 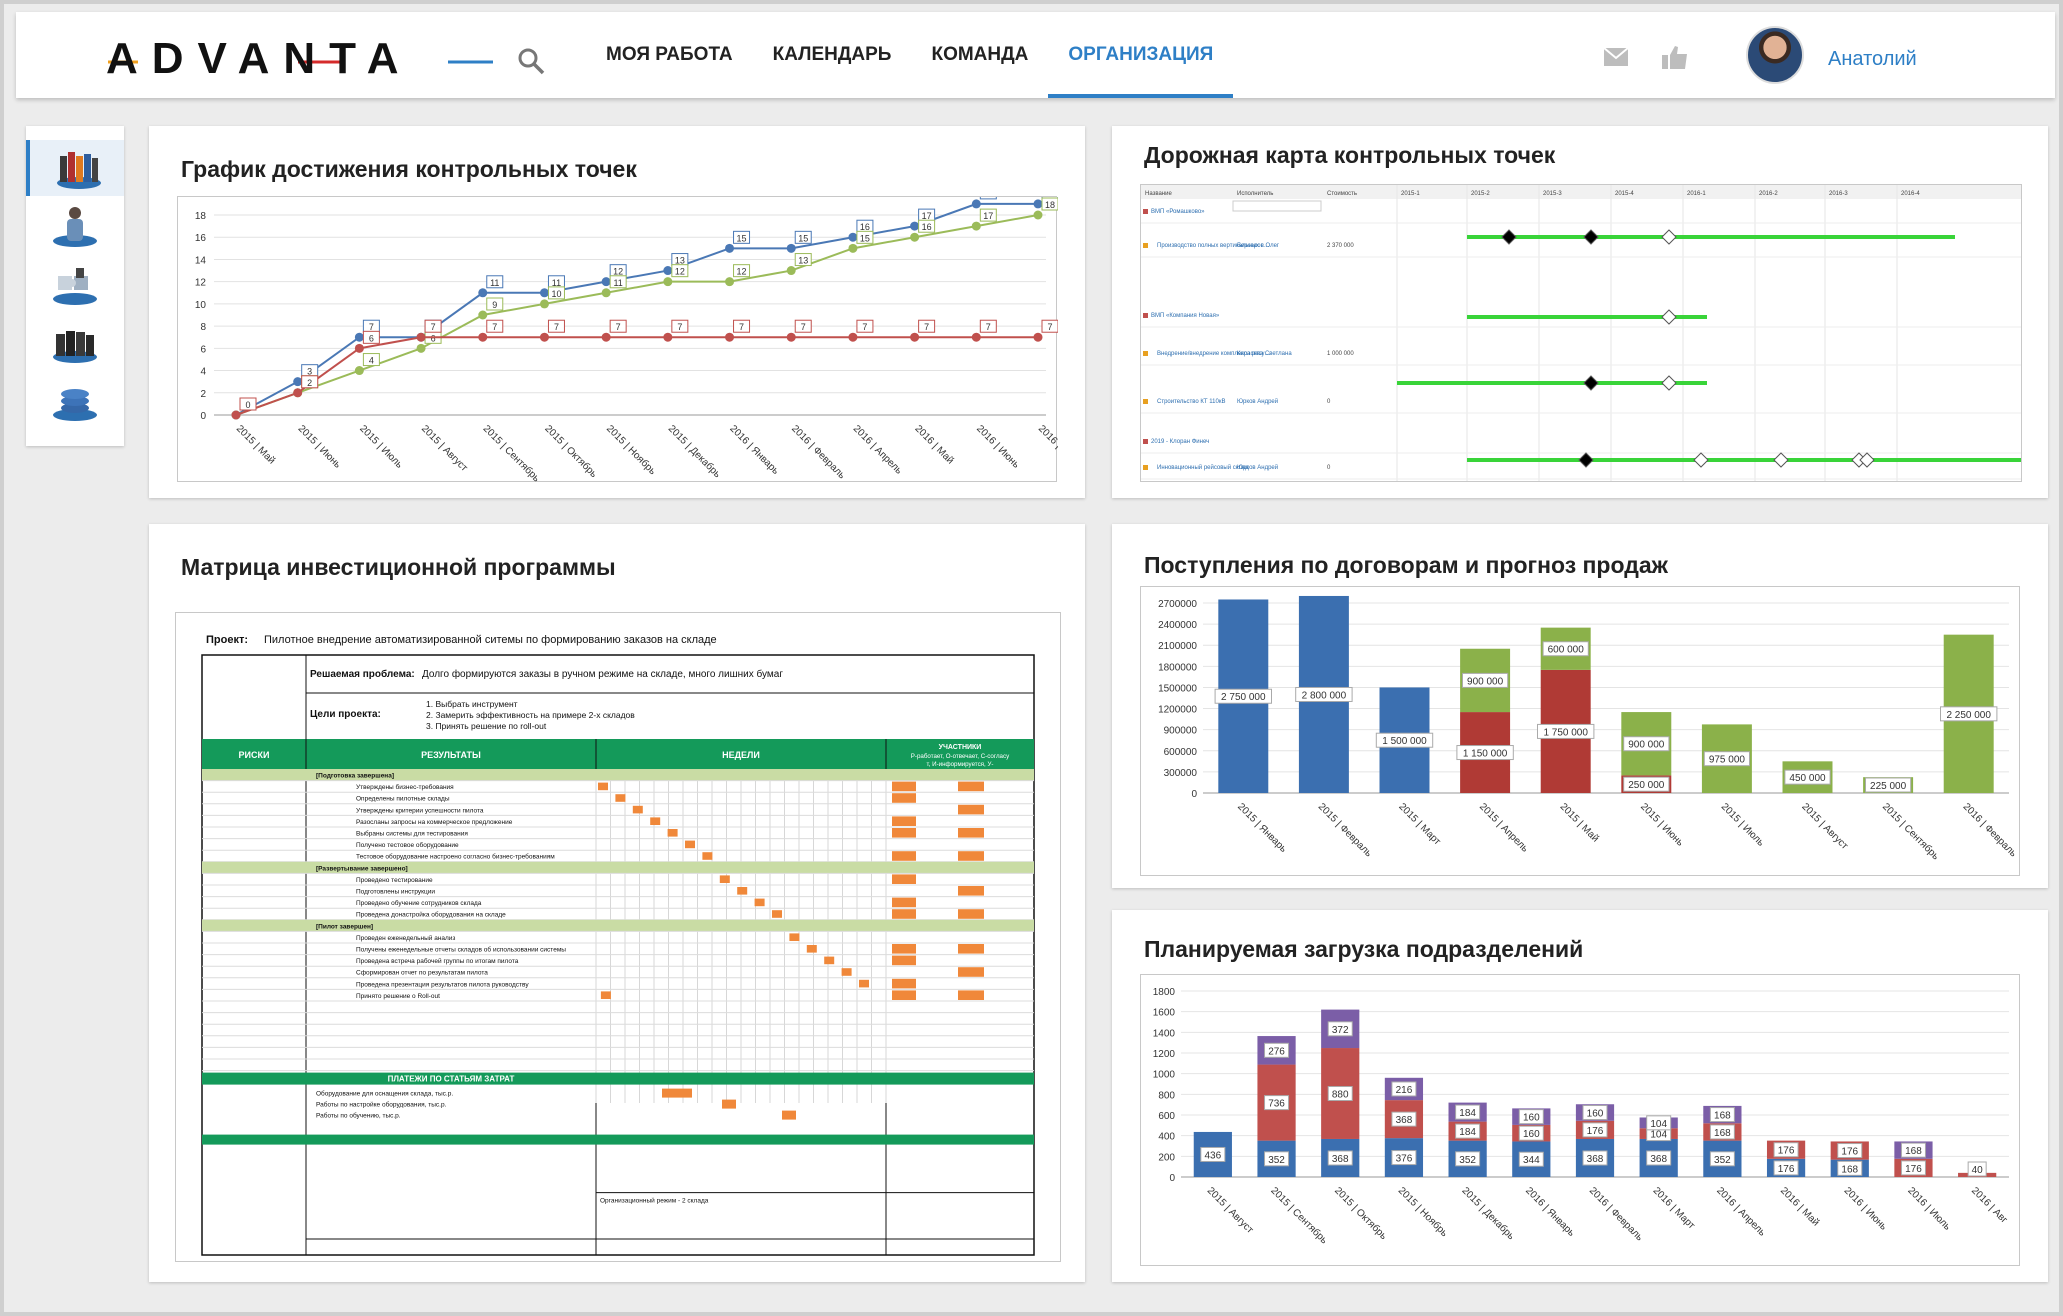 What do you see at coordinates (1849, 1152) in the screenshot?
I see `data-label: 176` at bounding box center [1849, 1152].